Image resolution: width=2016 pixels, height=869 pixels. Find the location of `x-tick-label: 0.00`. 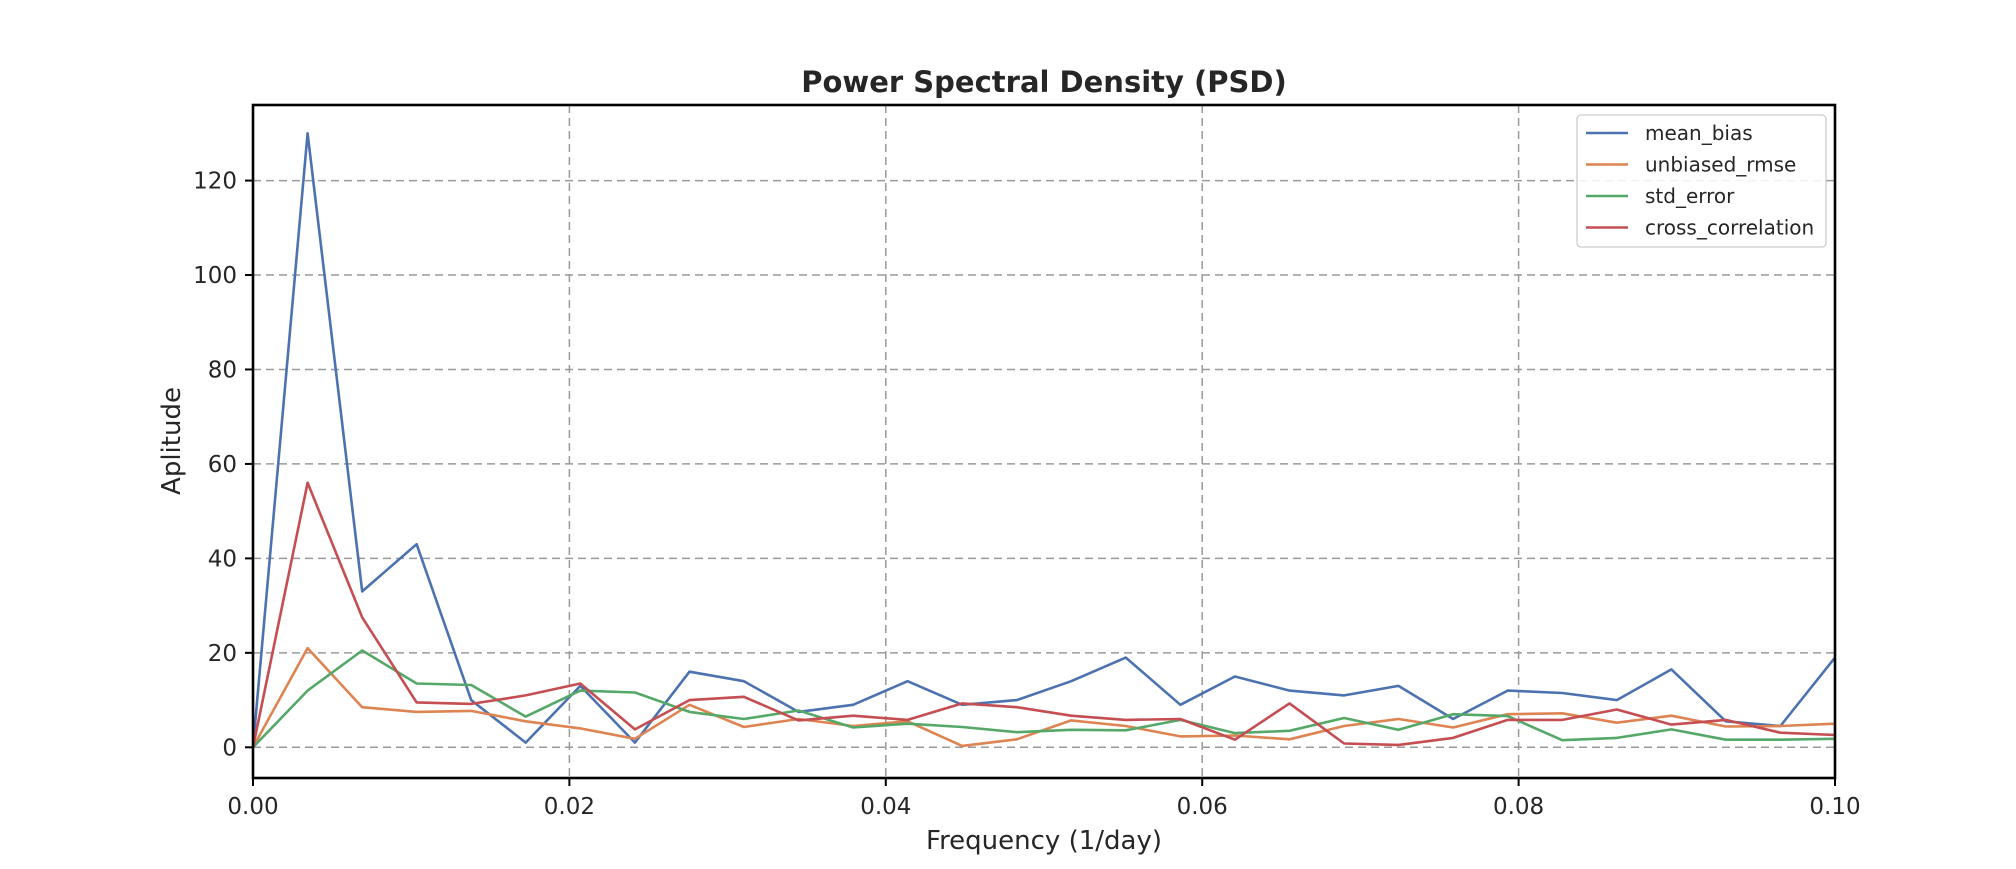

x-tick-label: 0.00 is located at coordinates (252, 807).